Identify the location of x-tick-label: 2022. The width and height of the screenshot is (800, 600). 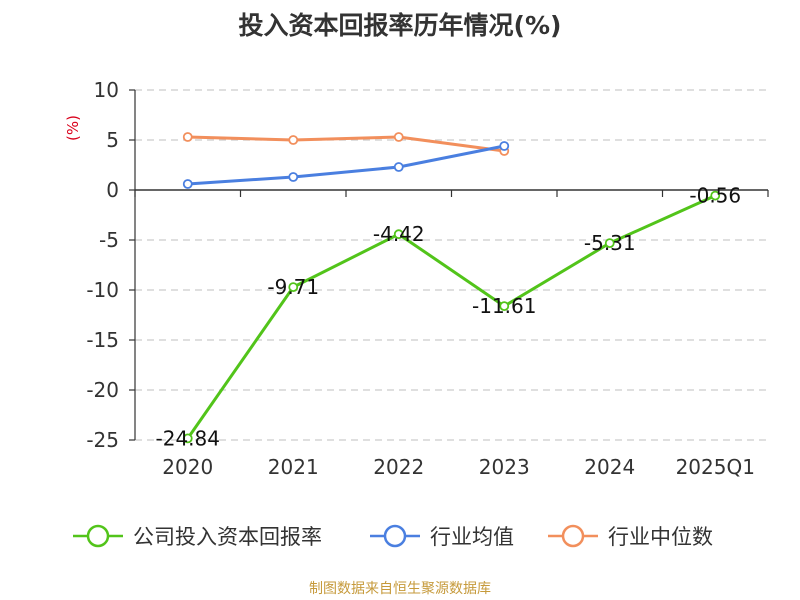
(398, 467).